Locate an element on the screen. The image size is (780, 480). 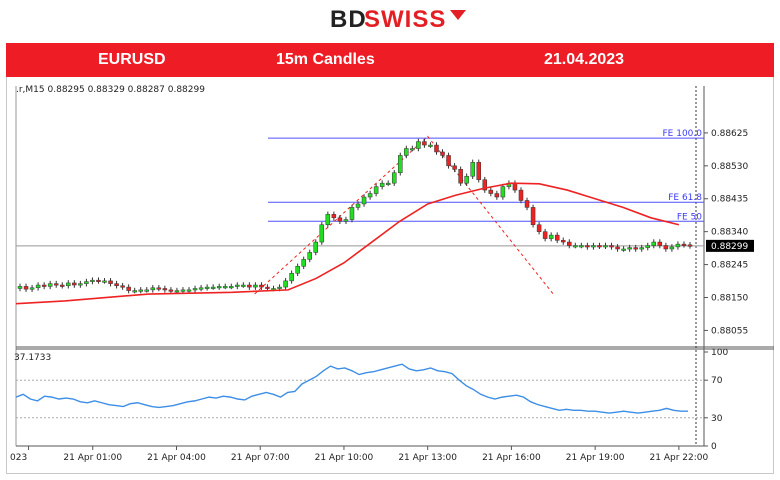
price-tick-label: 0.88625 is located at coordinates (729, 134).